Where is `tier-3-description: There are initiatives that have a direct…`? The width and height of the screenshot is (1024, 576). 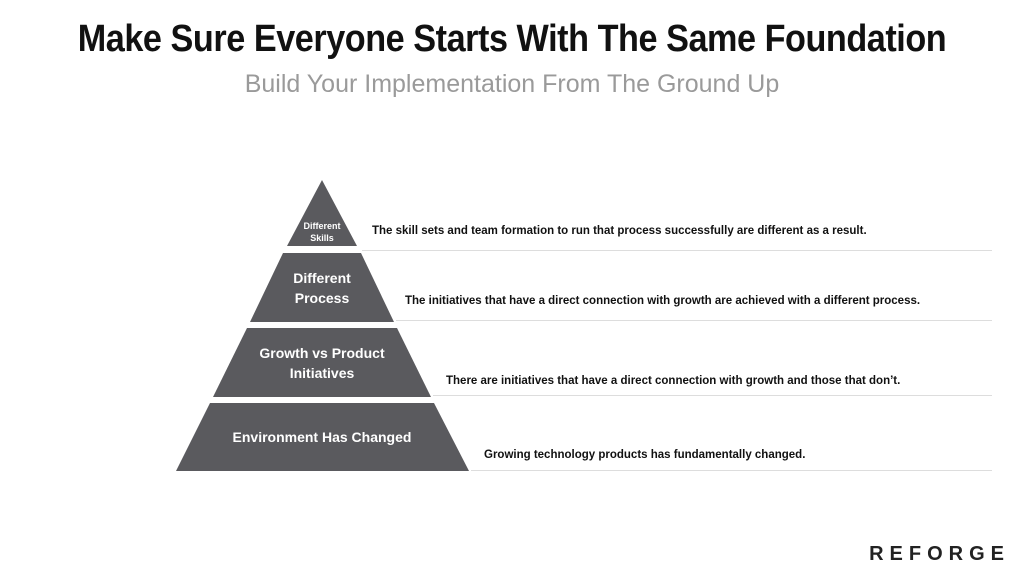 tier-3-description: There are initiatives that have a direct… is located at coordinates (673, 381).